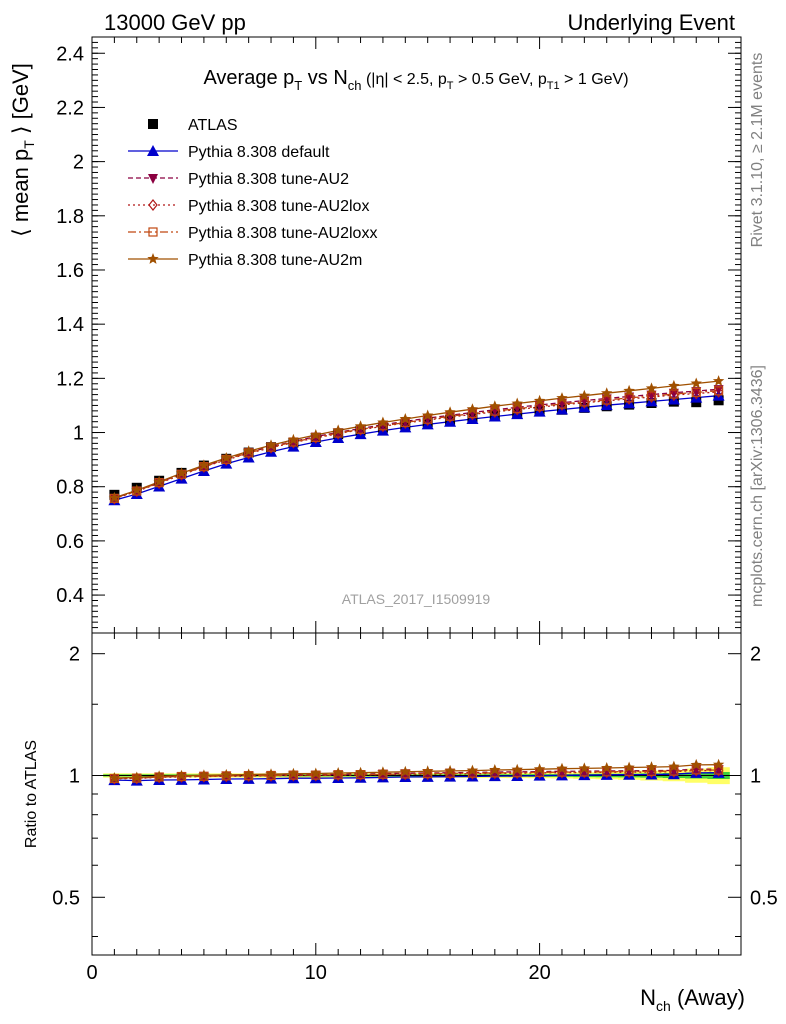 Image resolution: width=786 pixels, height=1024 pixels. Describe the element at coordinates (70, 596) in the screenshot. I see `main-y-tick-label: 0.4` at that location.